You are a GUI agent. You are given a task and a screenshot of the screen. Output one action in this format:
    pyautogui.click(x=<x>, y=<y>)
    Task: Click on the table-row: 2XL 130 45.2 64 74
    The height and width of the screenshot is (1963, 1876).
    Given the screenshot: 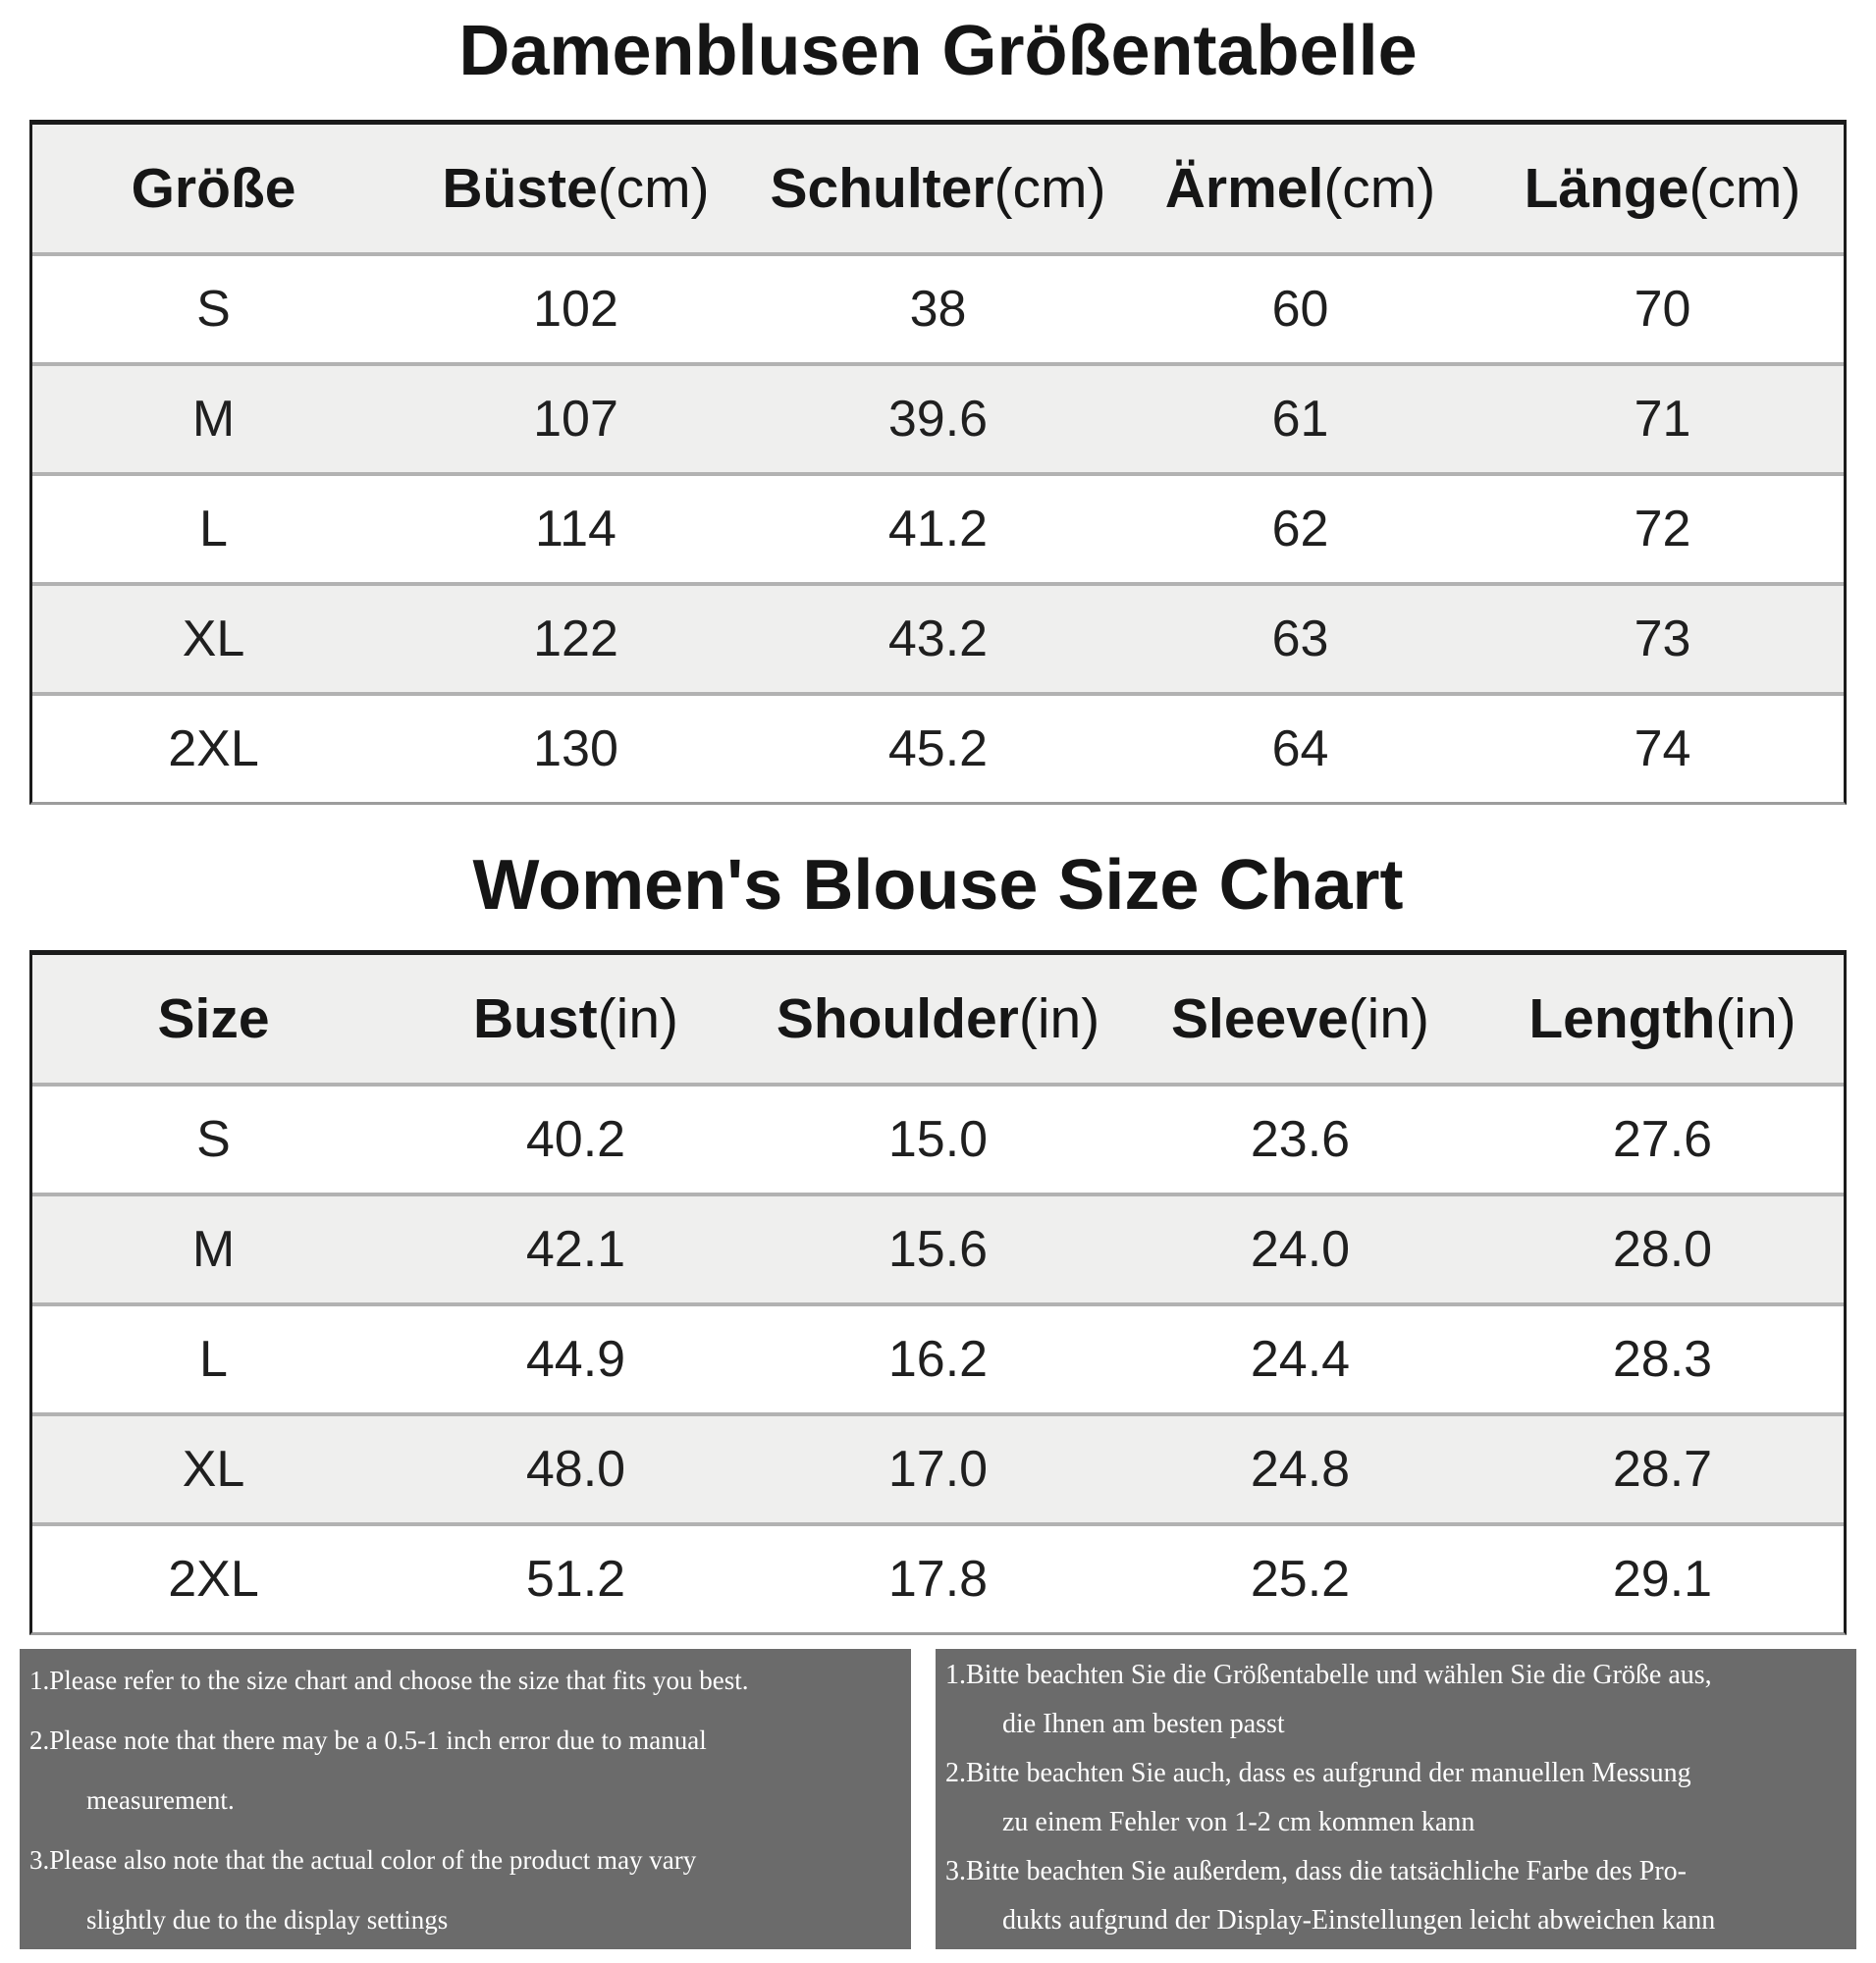 What is the action you would take?
    pyautogui.click(x=938, y=747)
    